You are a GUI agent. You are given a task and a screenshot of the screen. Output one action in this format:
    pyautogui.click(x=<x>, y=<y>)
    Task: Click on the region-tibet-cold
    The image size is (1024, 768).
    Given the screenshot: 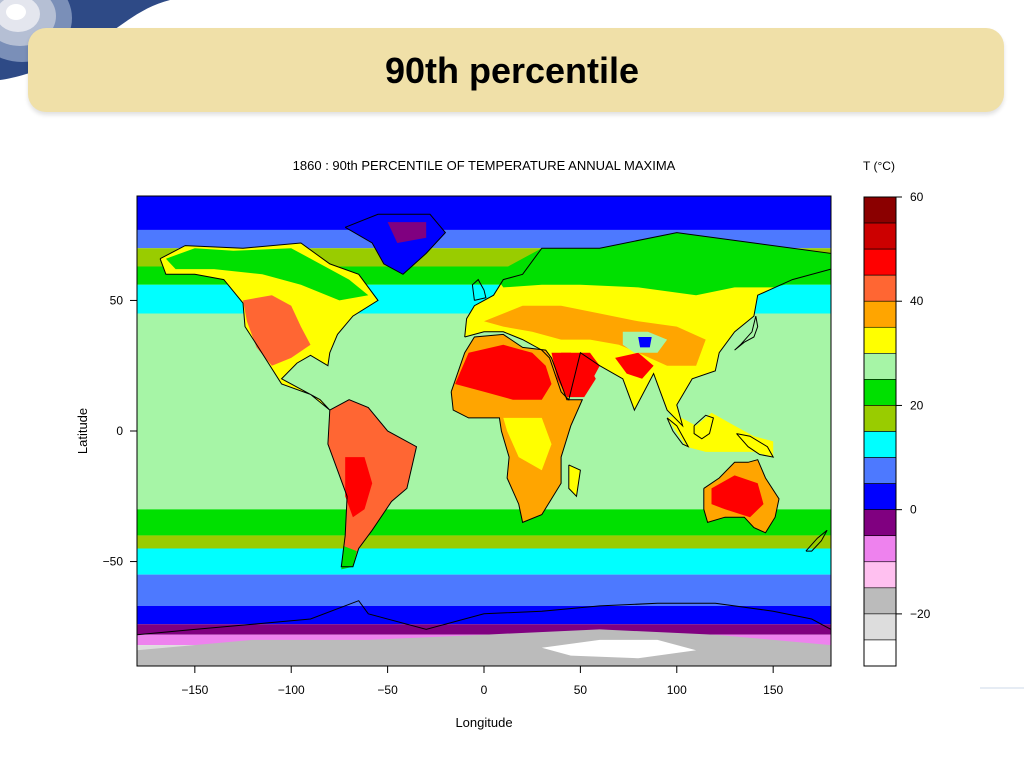 What is the action you would take?
    pyautogui.click(x=645, y=342)
    